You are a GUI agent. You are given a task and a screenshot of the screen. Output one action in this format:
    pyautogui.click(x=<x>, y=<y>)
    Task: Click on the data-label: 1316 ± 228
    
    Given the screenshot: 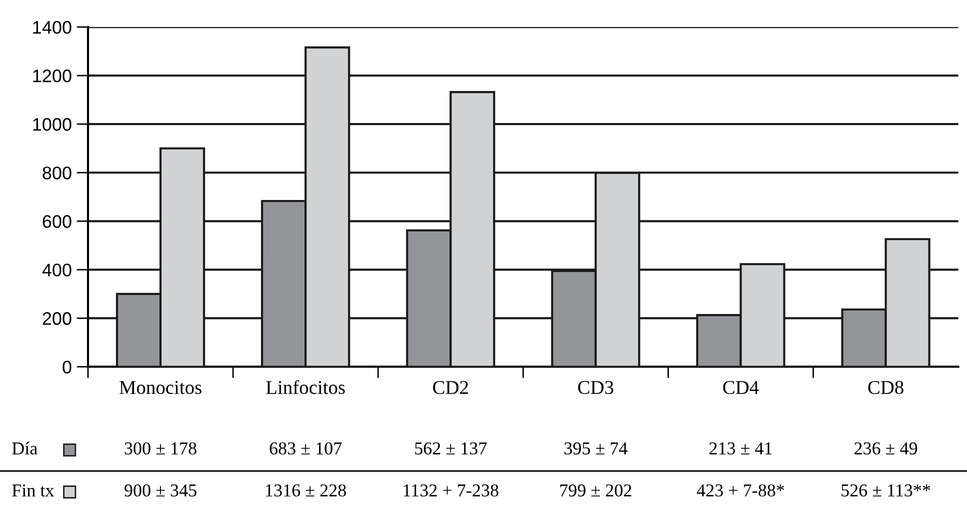 What is the action you would take?
    pyautogui.click(x=306, y=490)
    